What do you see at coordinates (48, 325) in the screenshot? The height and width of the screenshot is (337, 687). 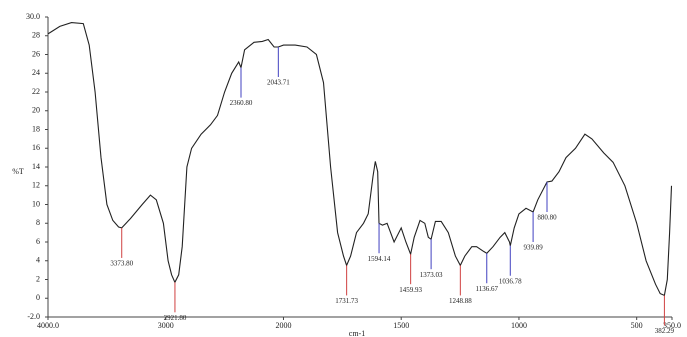 I see `x-tick-label: 4000.0` at bounding box center [48, 325].